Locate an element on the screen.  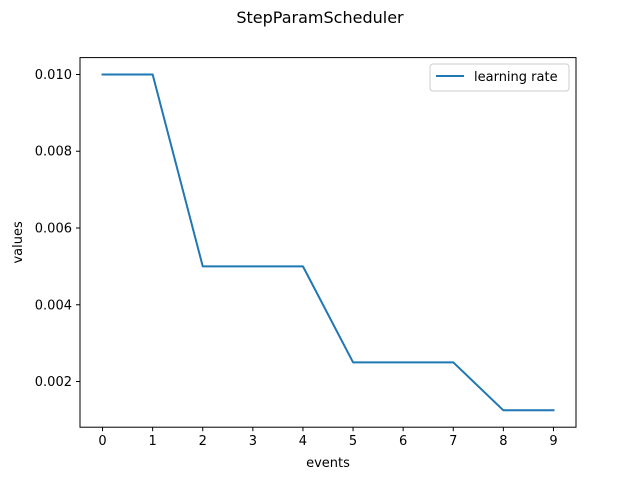
y-tick-label: 0.010 is located at coordinates (53, 75).